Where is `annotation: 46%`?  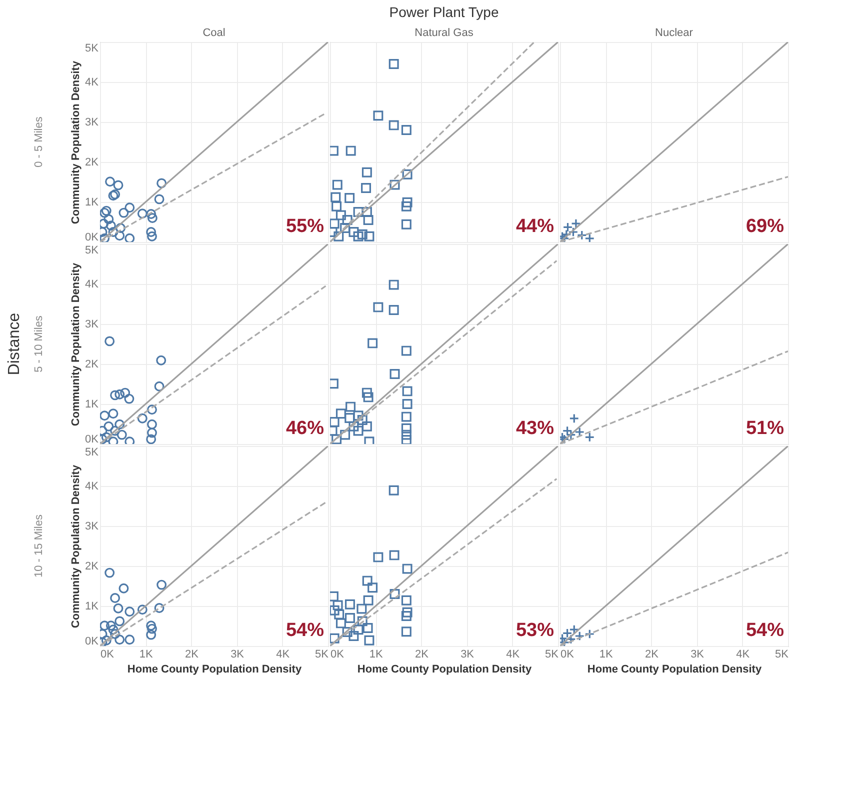 annotation: 46% is located at coordinates (305, 428).